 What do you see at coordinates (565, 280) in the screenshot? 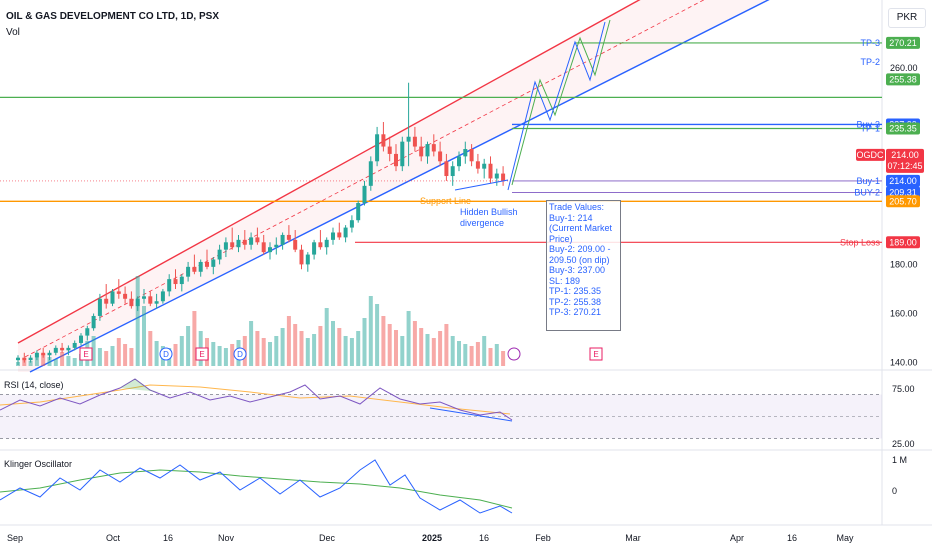
I see `trade-line: SL: 189` at bounding box center [565, 280].